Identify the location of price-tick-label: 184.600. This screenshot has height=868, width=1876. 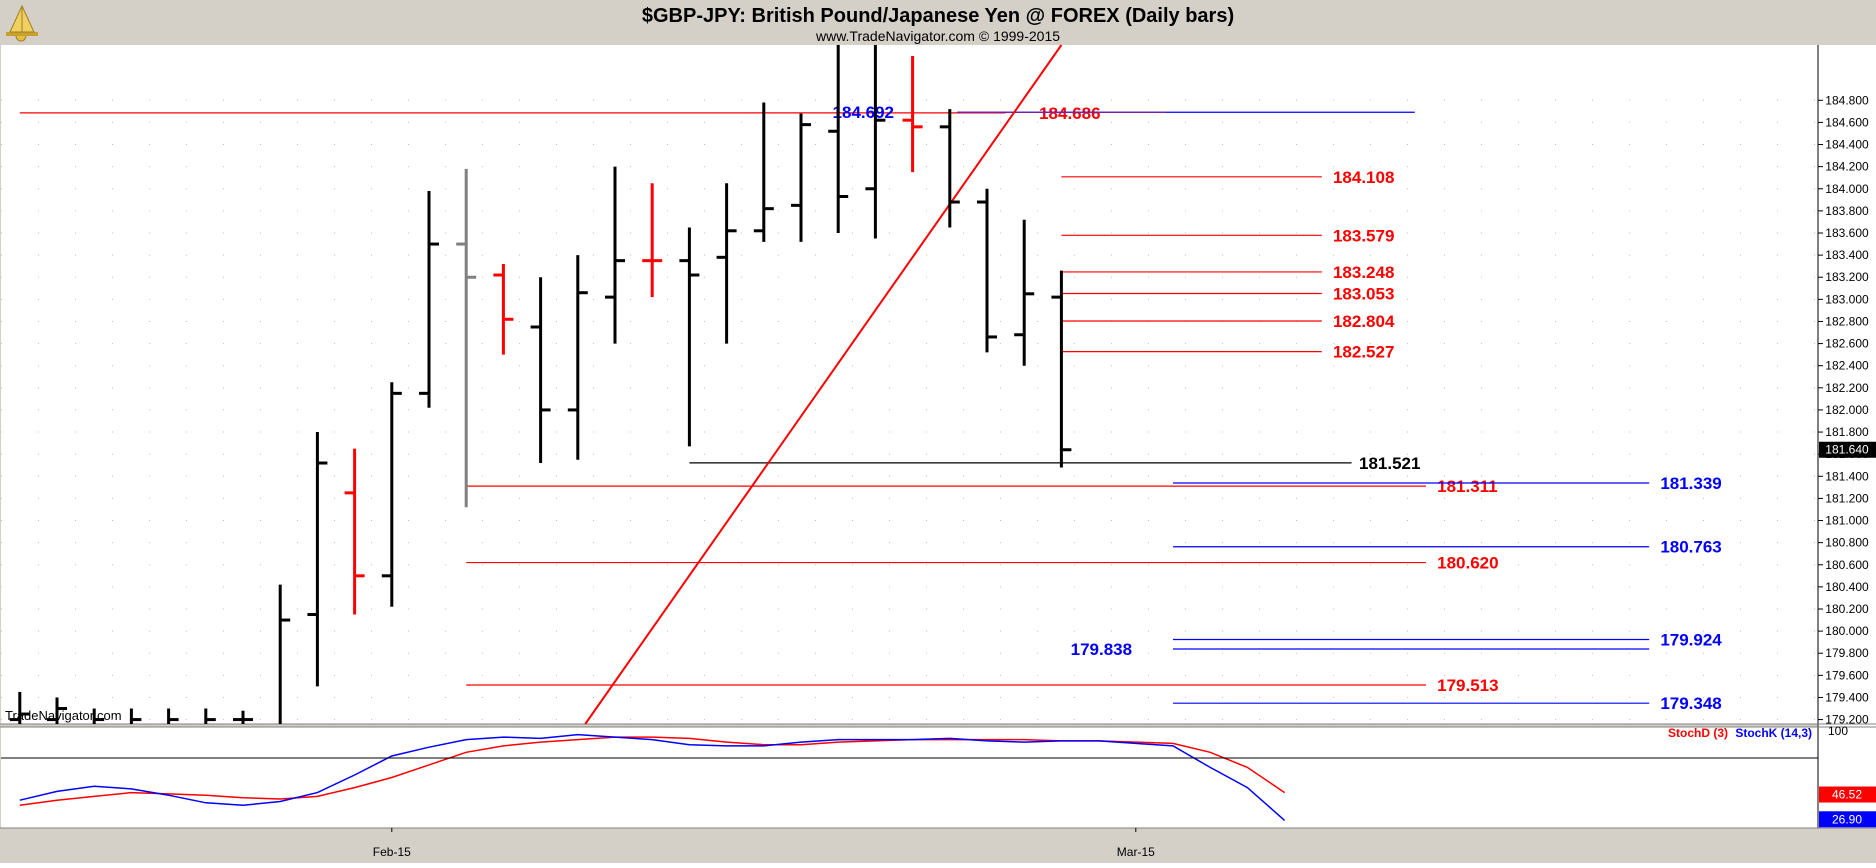
(1847, 122).